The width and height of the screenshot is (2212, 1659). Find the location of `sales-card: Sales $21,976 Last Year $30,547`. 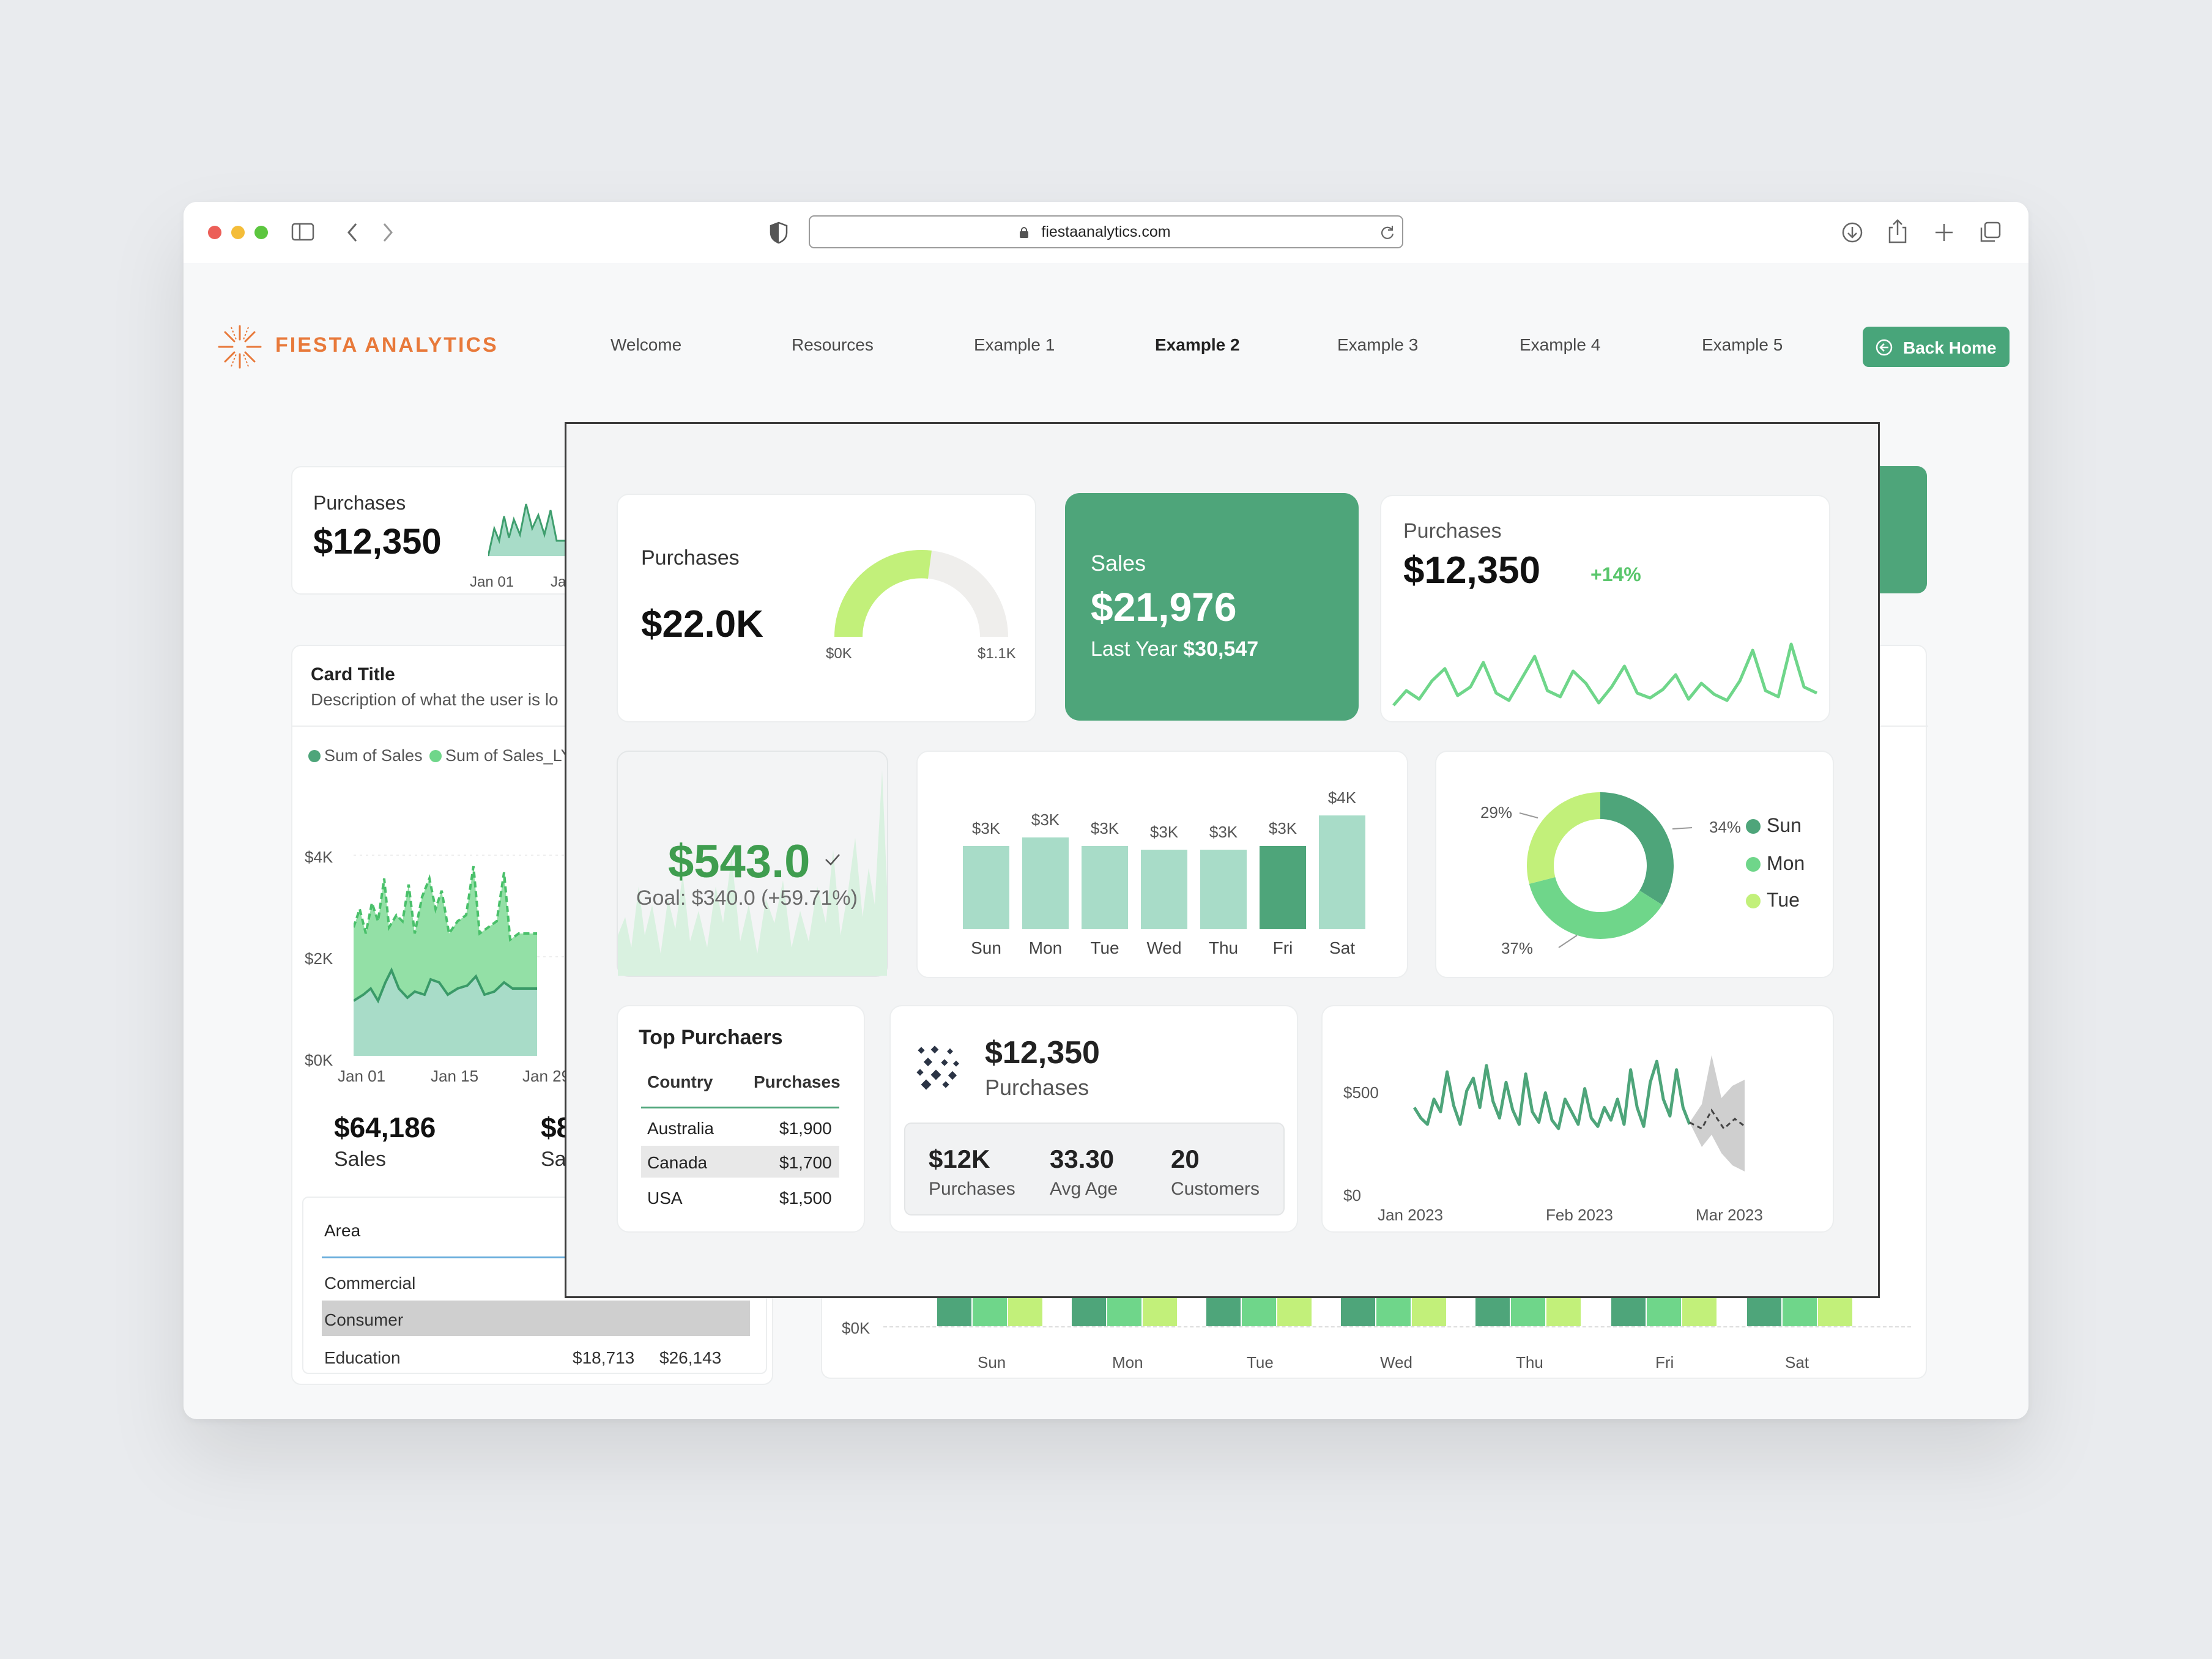

sales-card: Sales $21,976 Last Year $30,547 is located at coordinates (1212, 607).